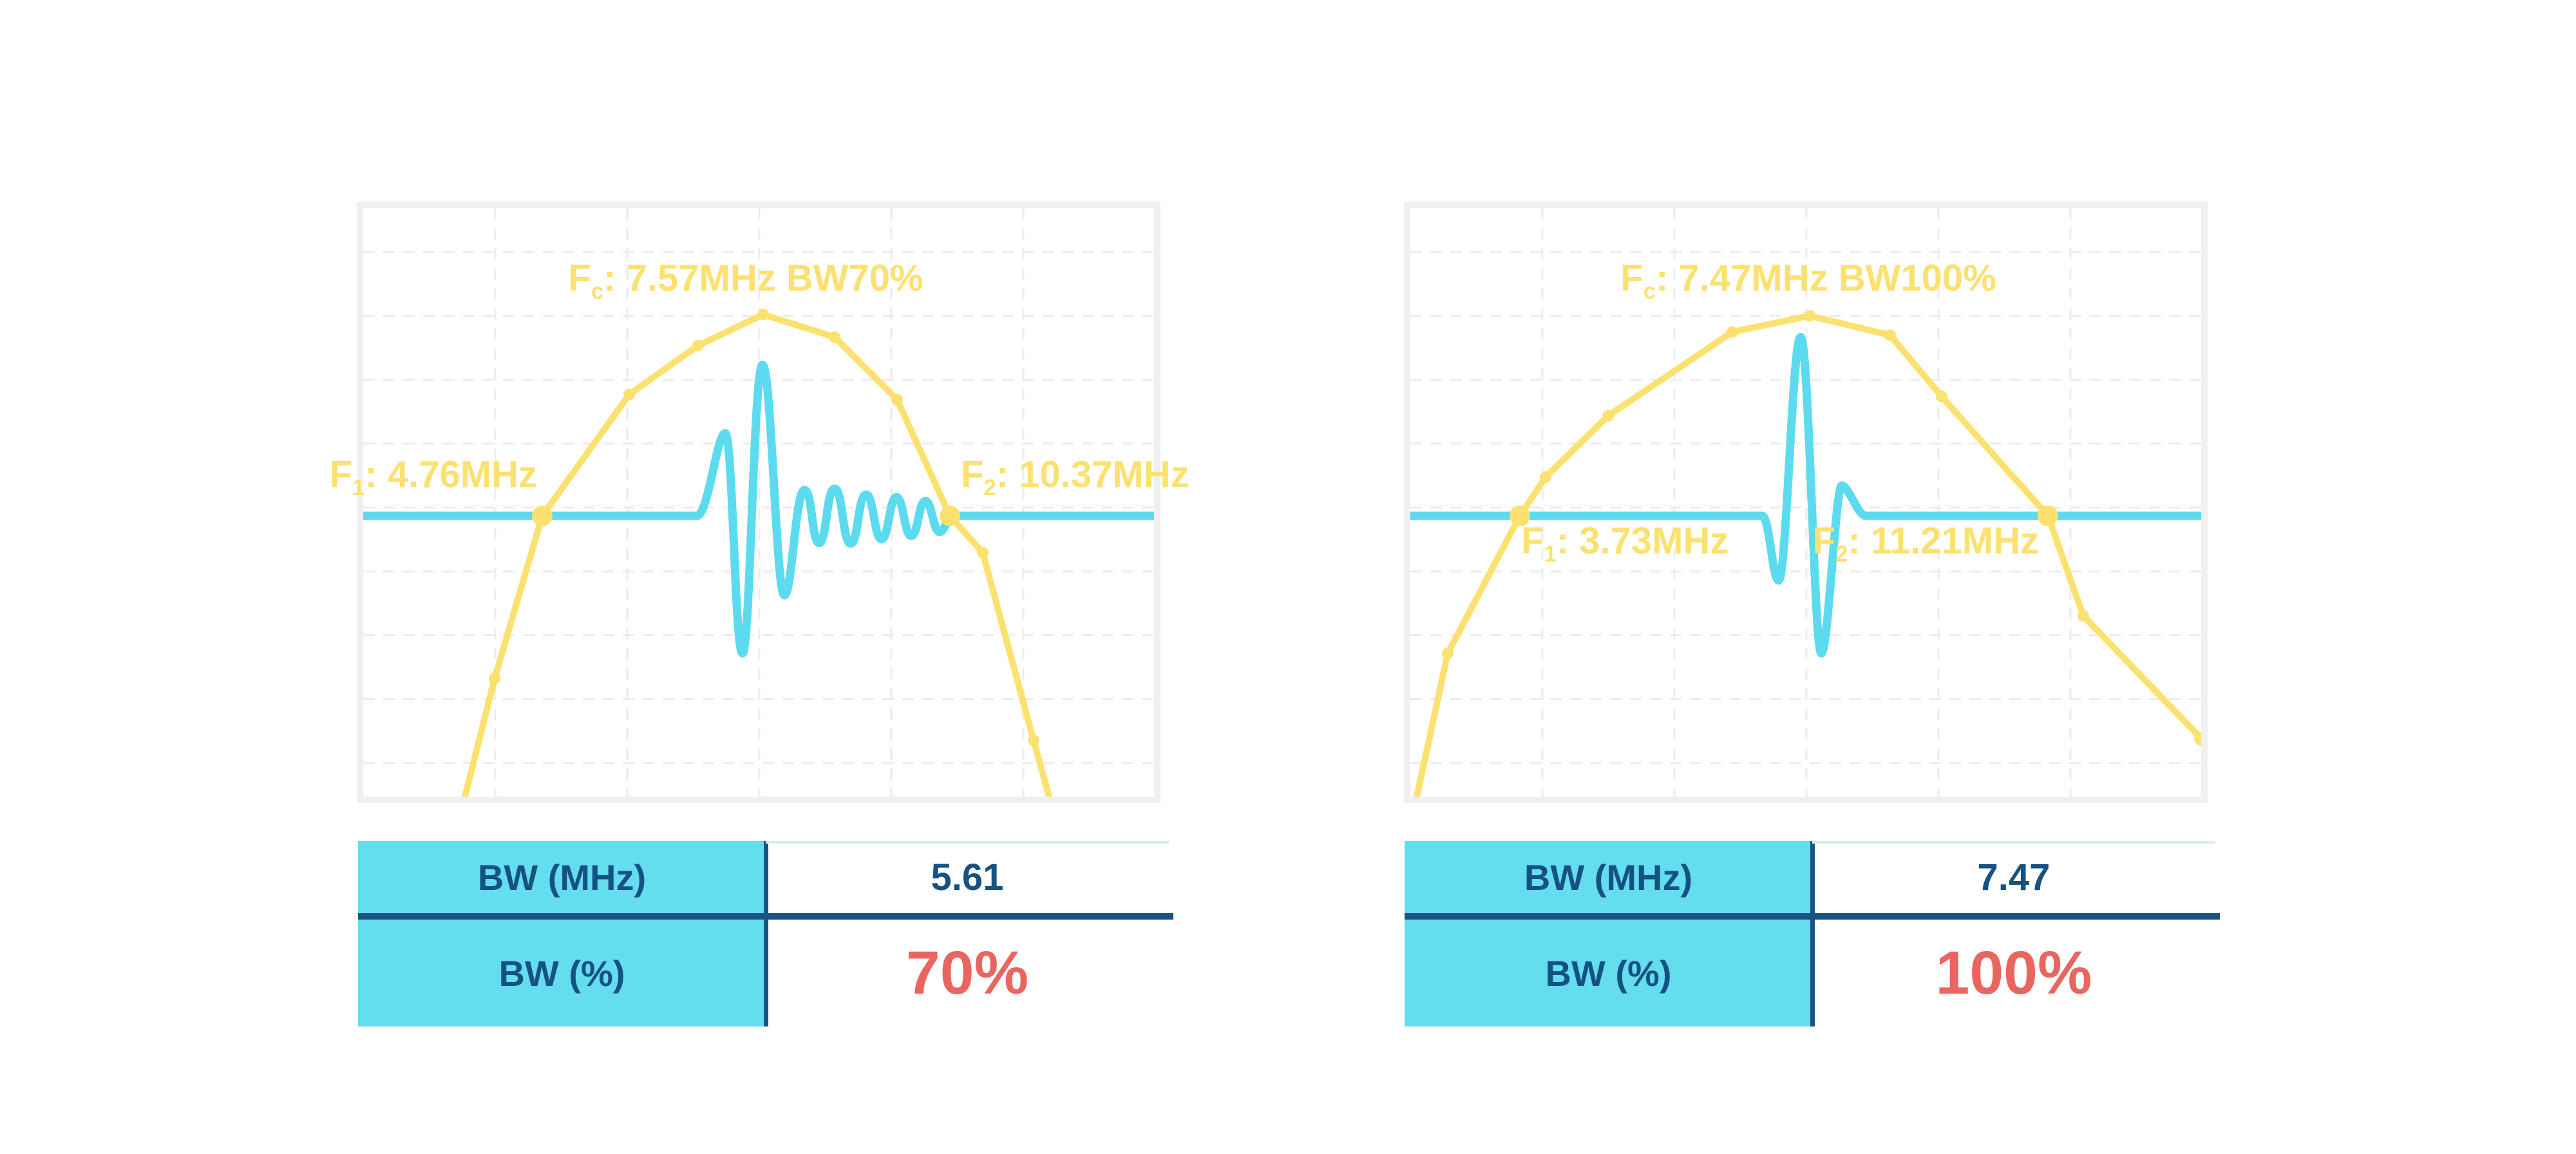 This screenshot has width=2576, height=1154. I want to click on f1-frequency-label: F1: 3.73MHz, so click(1624, 543).